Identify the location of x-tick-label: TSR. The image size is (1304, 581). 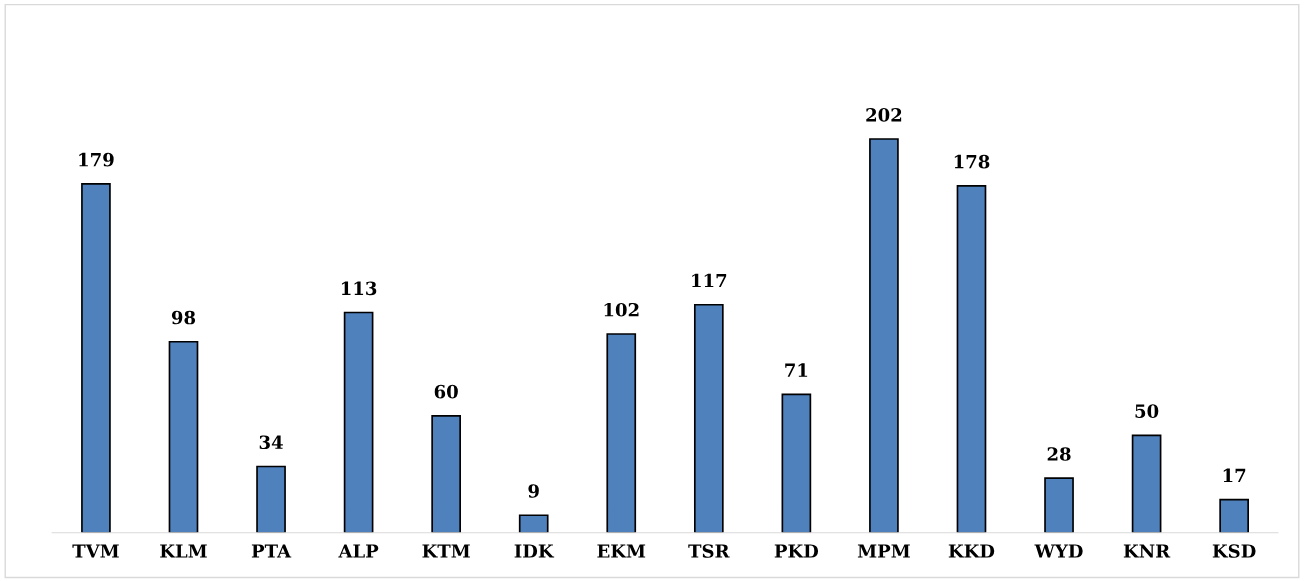
(709, 551).